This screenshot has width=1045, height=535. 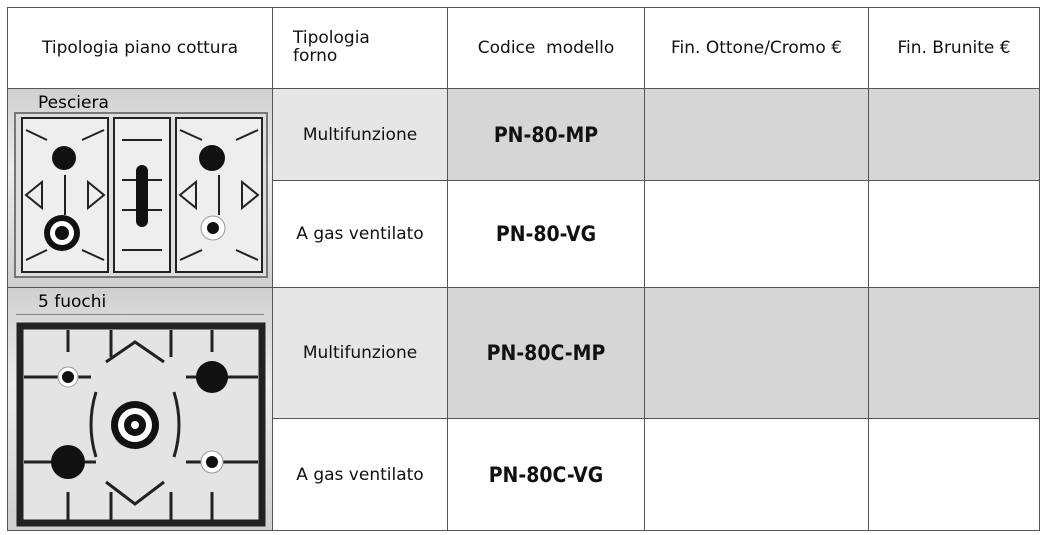 What do you see at coordinates (546, 353) in the screenshot?
I see `code-cell: PN-80C-MP` at bounding box center [546, 353].